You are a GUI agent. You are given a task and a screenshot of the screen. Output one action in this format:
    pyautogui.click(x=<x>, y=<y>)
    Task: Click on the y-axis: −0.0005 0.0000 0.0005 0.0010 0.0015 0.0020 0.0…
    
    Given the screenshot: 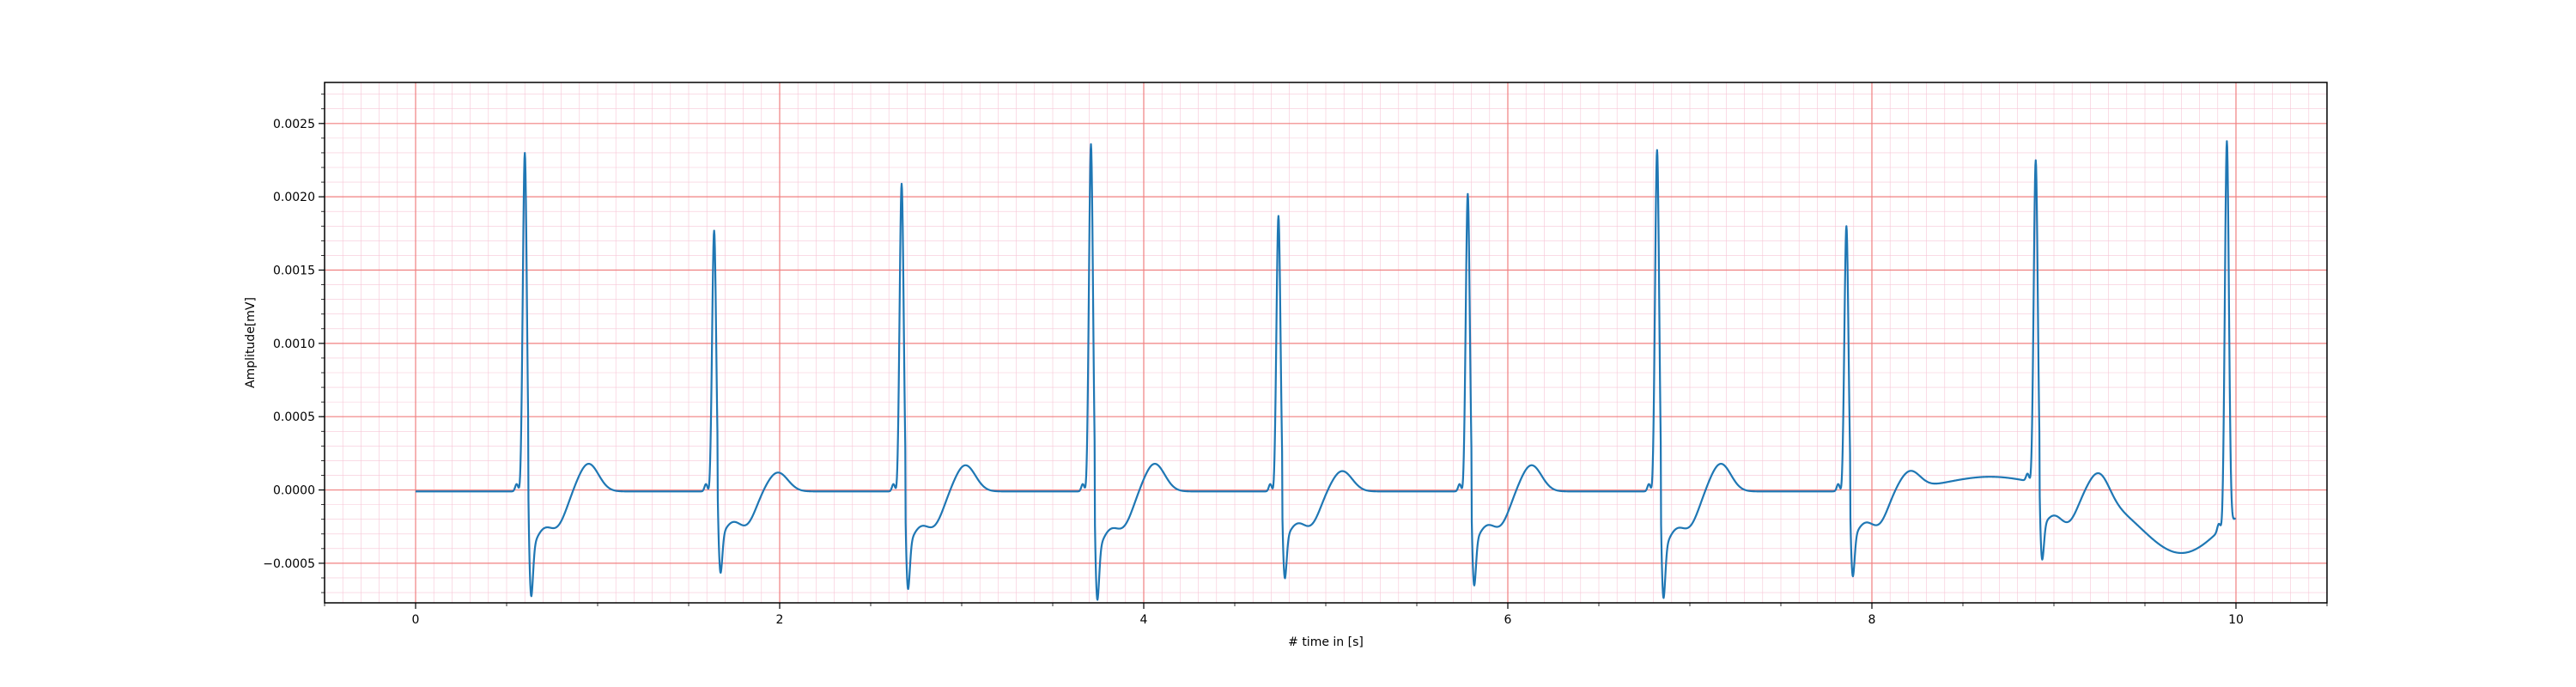 What is the action you would take?
    pyautogui.click(x=294, y=343)
    